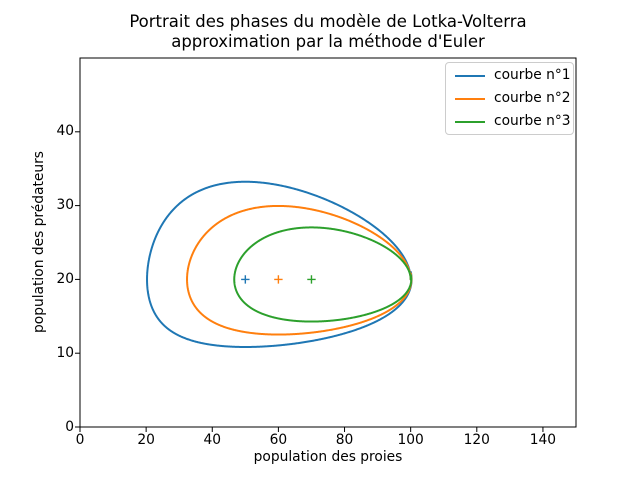 Image resolution: width=640 pixels, height=480 pixels. I want to click on x-axis-label: population des proies, so click(328, 457).